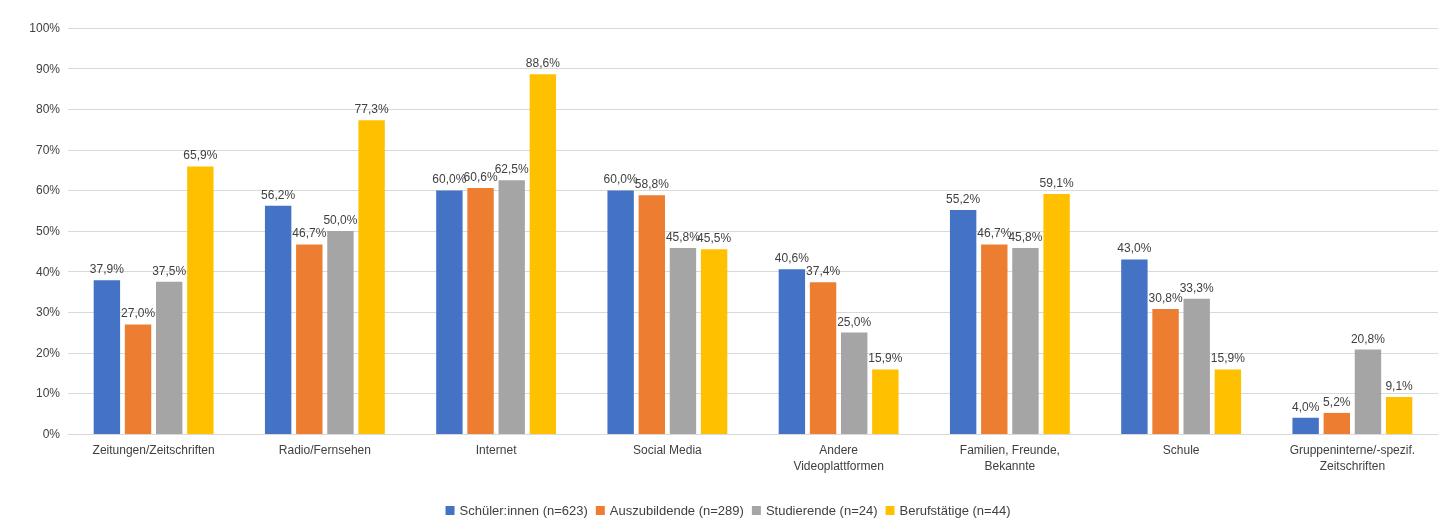 The height and width of the screenshot is (532, 1456). What do you see at coordinates (496, 450) in the screenshot?
I see `x-tick-label: Internet` at bounding box center [496, 450].